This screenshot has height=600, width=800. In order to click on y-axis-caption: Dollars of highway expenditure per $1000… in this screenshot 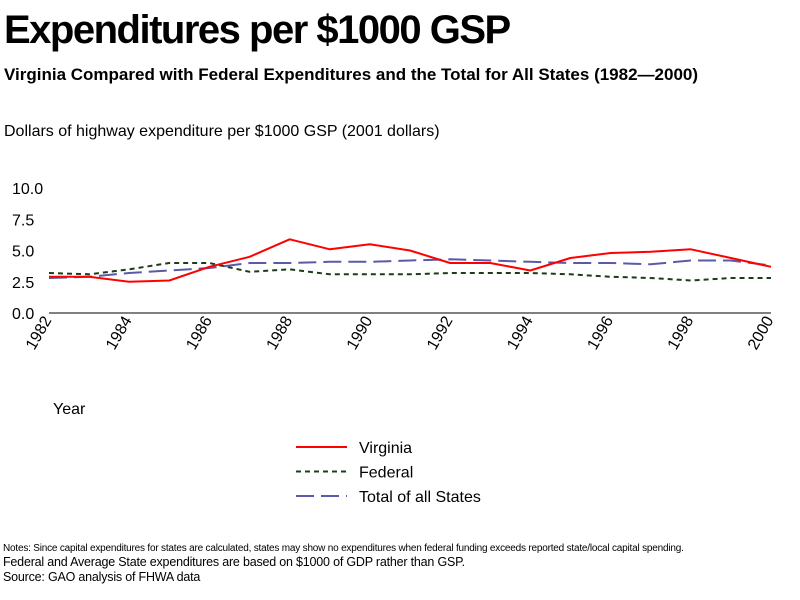, I will do `click(222, 131)`.